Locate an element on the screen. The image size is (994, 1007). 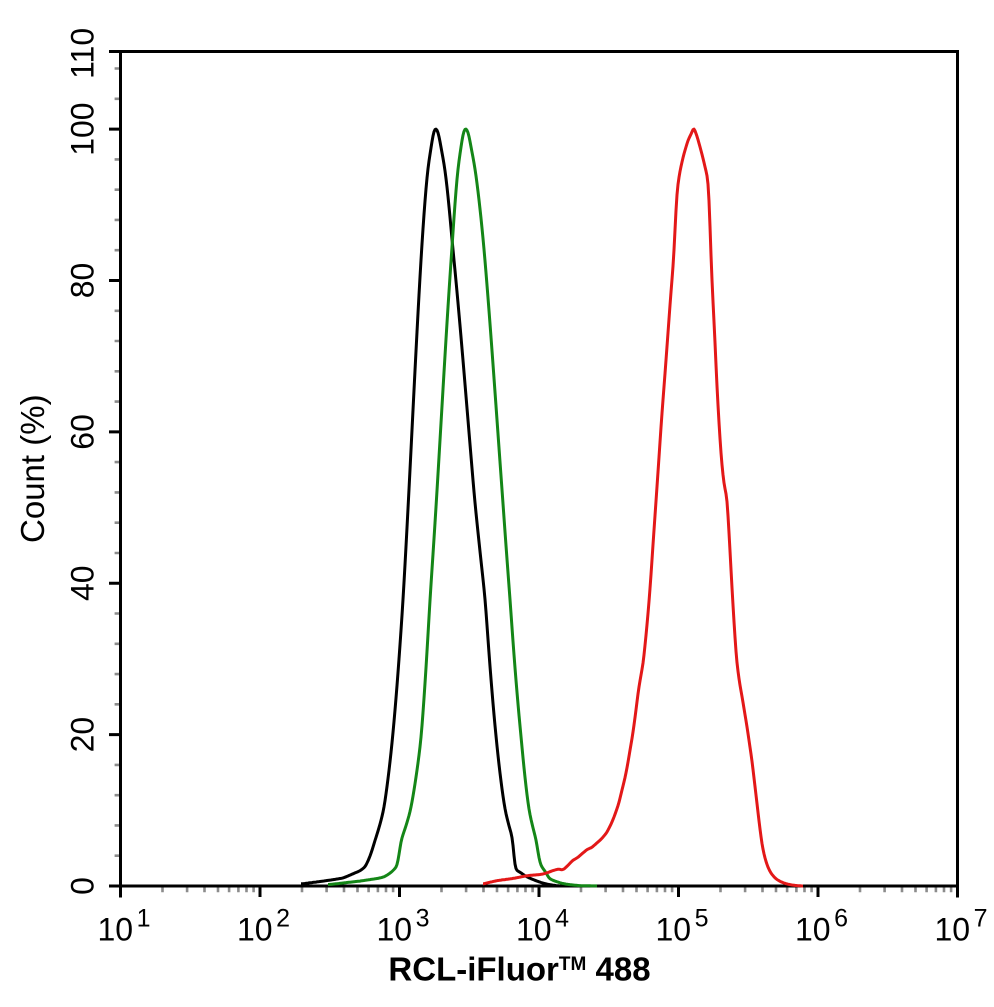
svg-text: 0 is located at coordinates (83, 886).